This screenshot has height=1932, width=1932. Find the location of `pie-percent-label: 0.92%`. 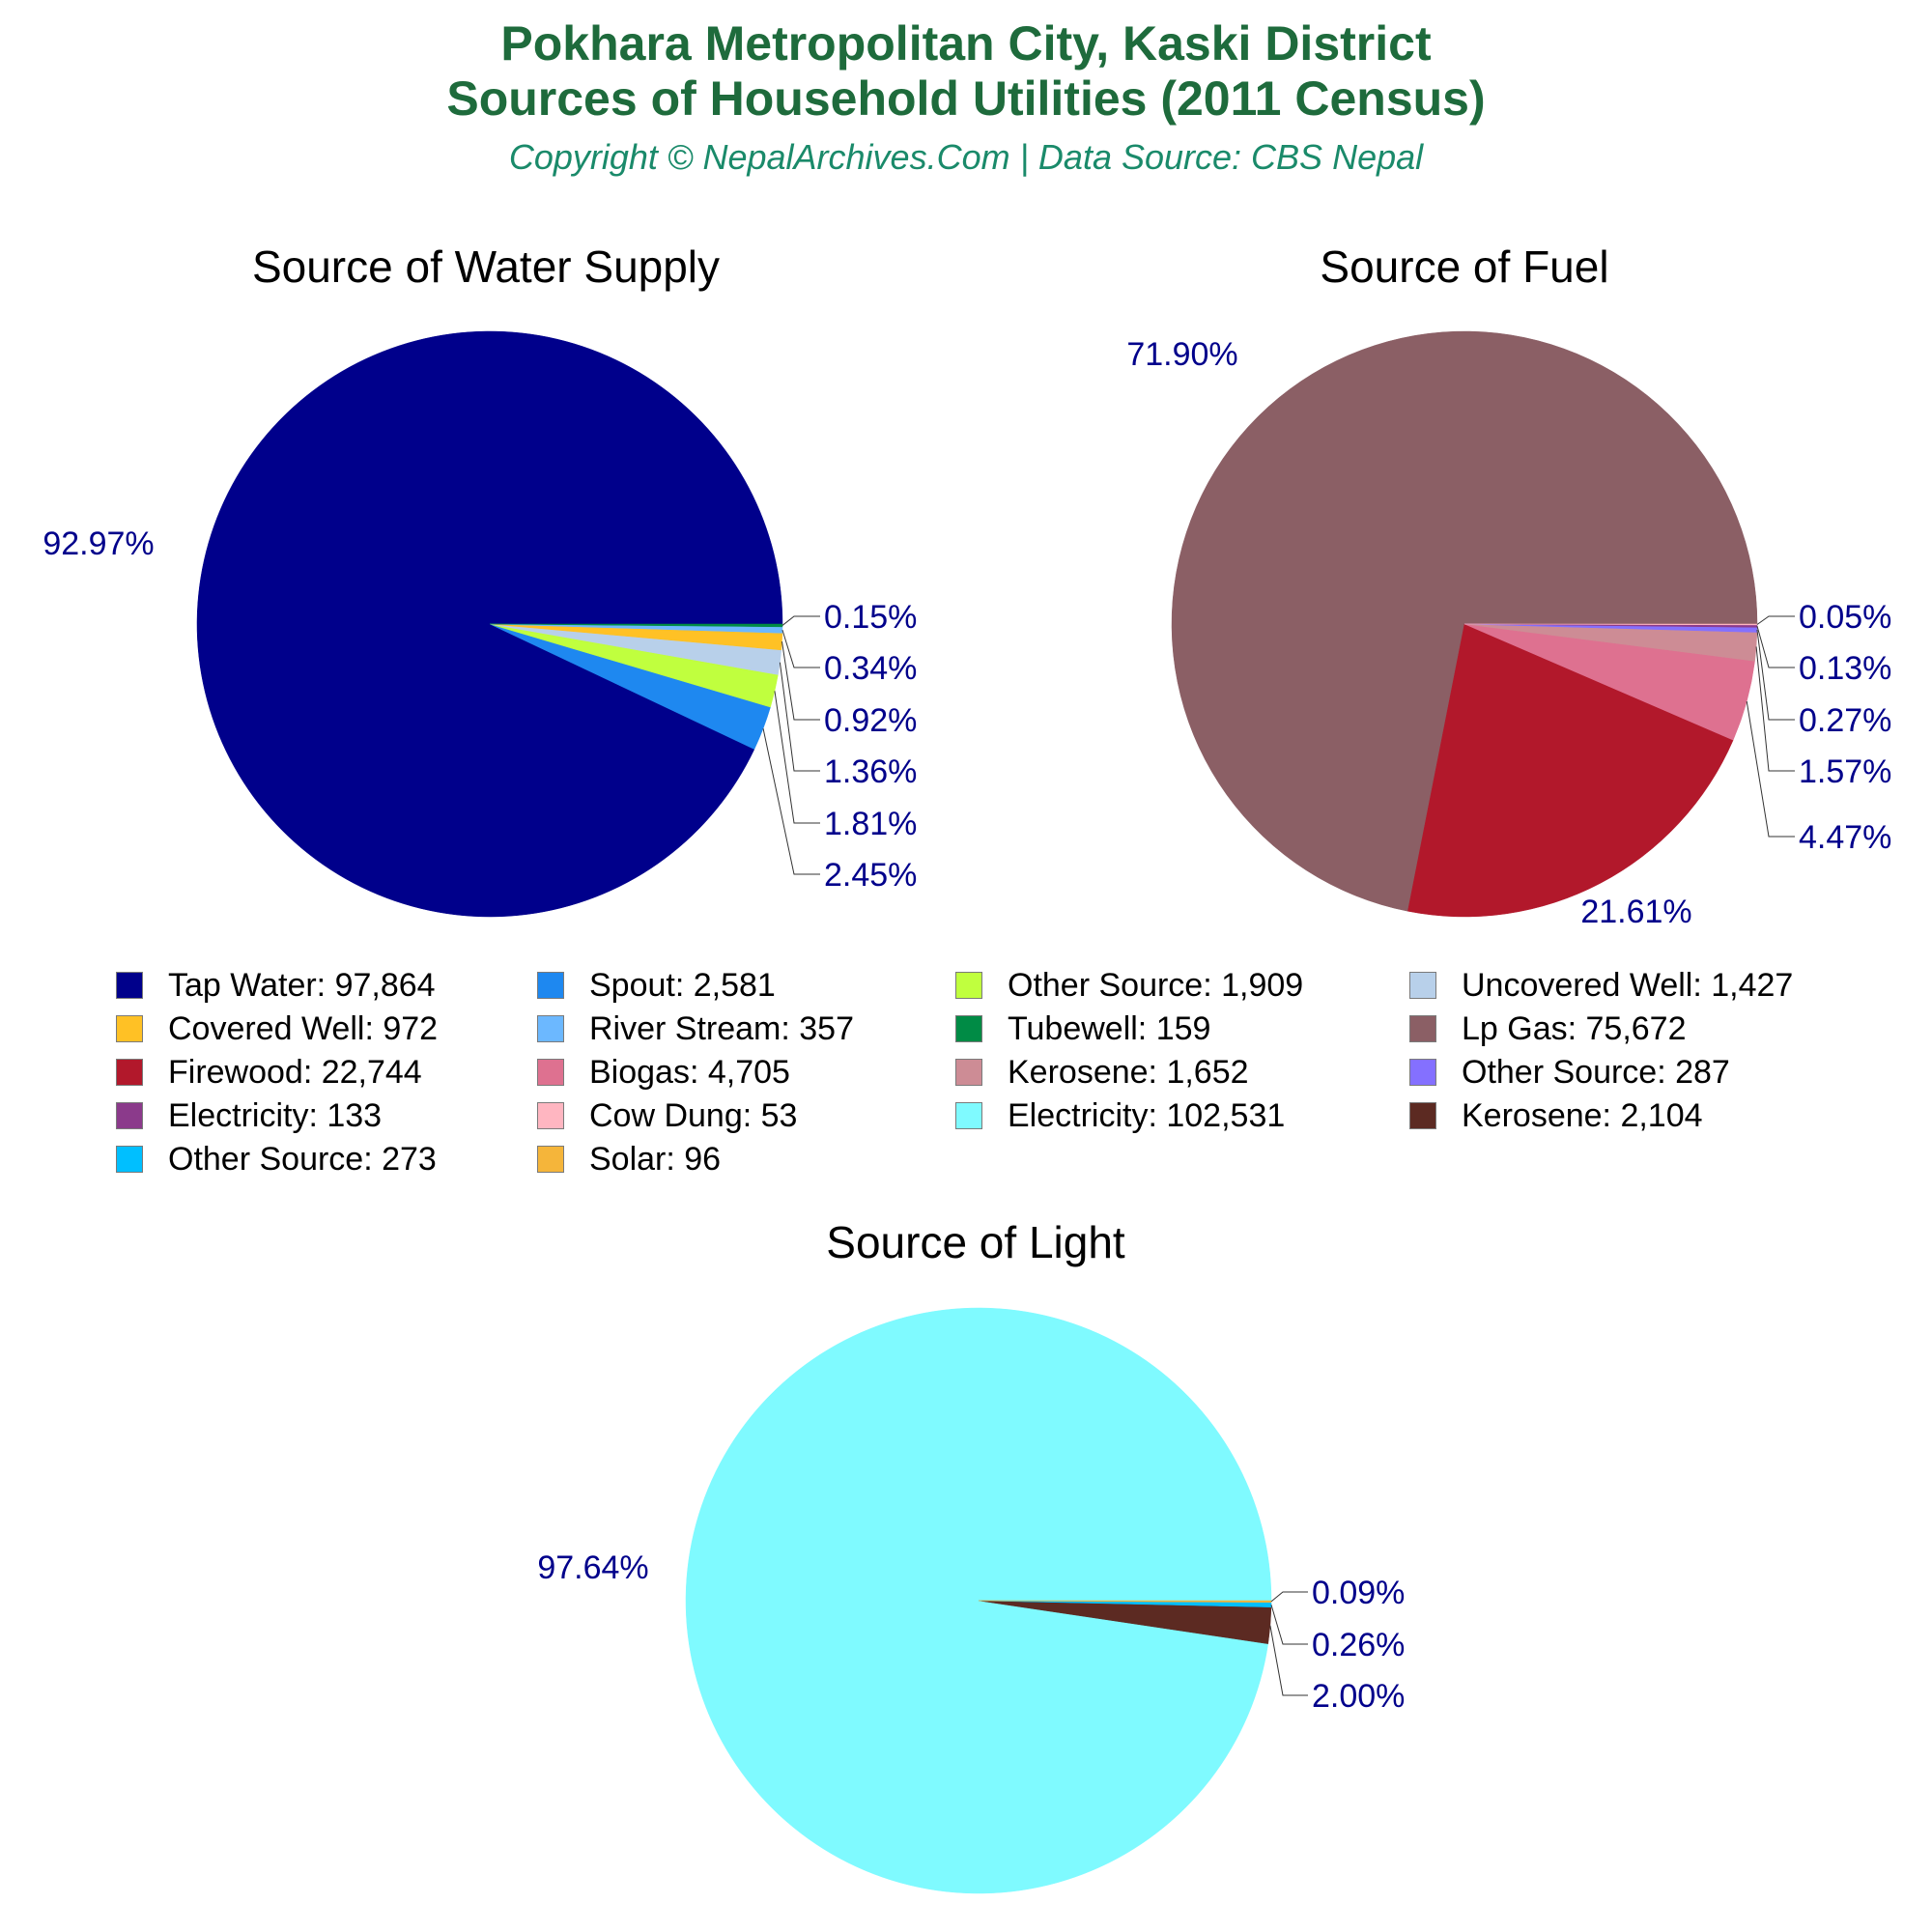

pie-percent-label: 0.92% is located at coordinates (870, 720).